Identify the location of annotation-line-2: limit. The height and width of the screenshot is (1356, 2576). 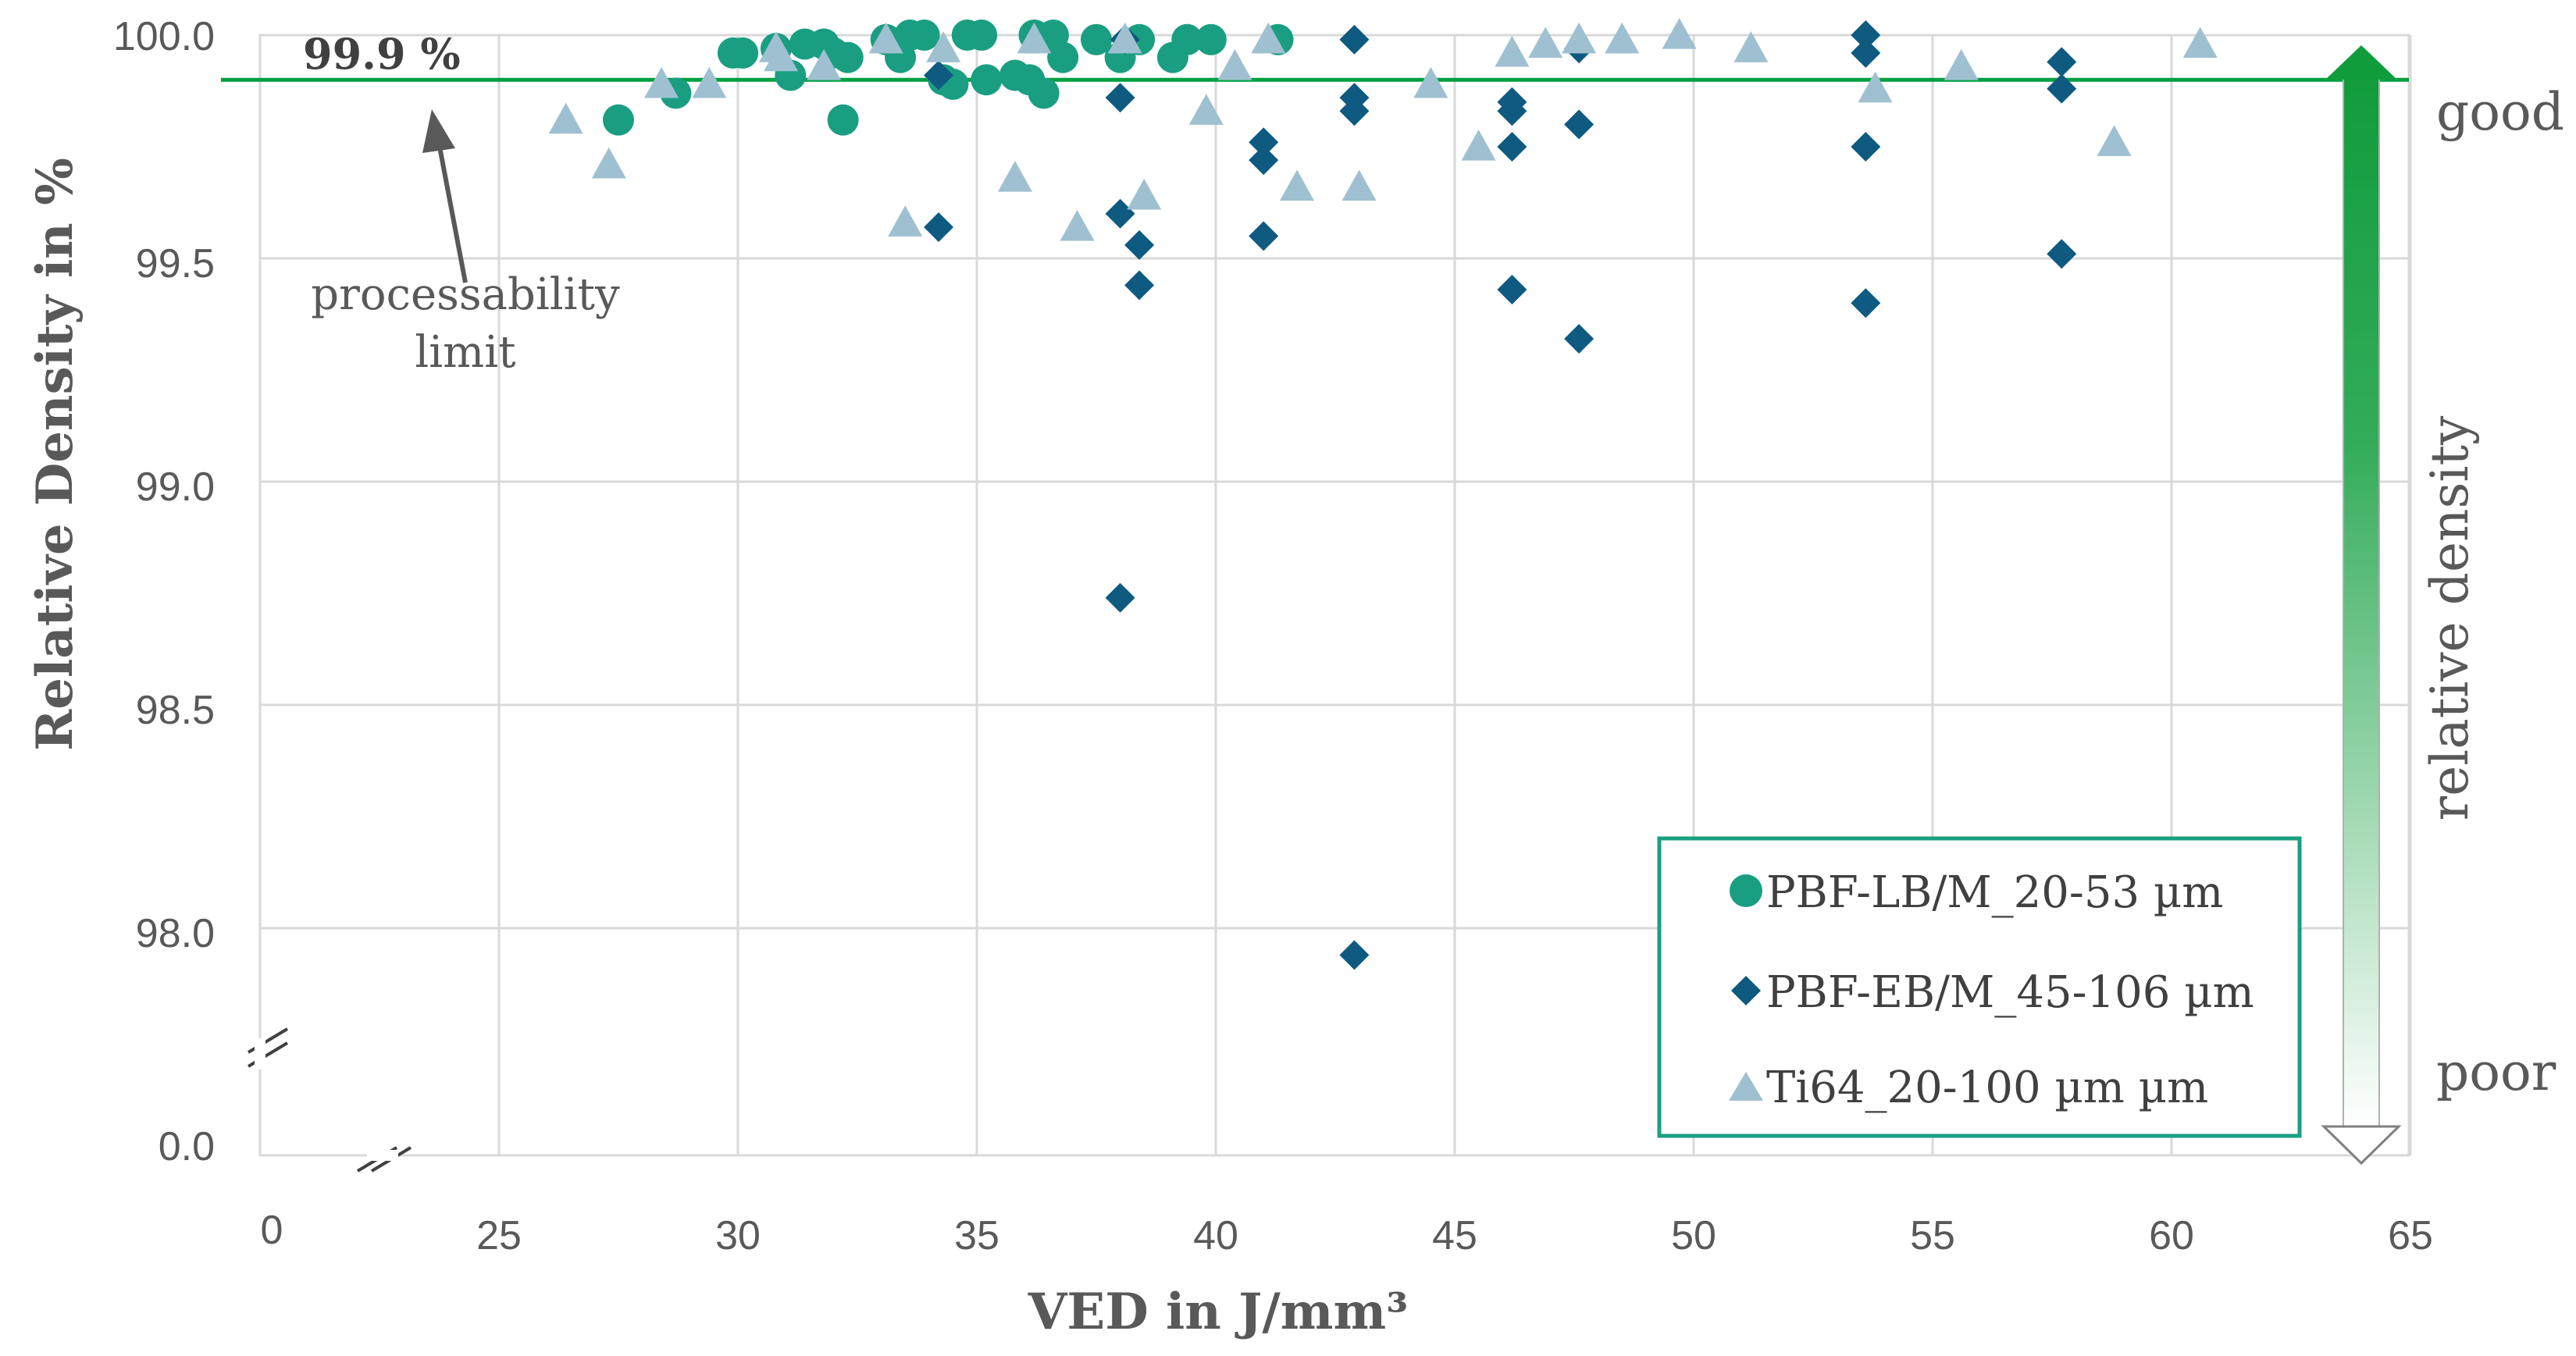
(466, 352).